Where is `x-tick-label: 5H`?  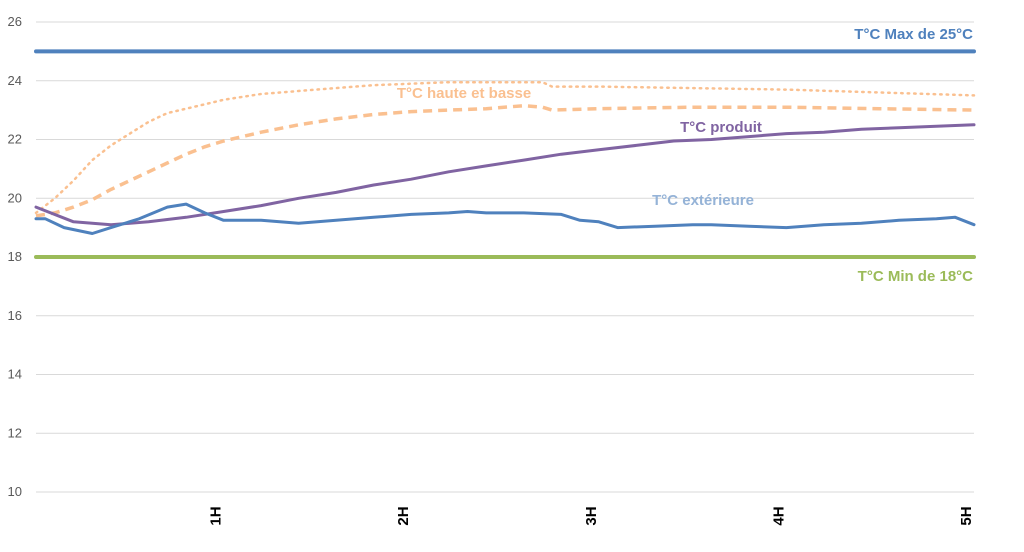 x-tick-label: 5H is located at coordinates (966, 515).